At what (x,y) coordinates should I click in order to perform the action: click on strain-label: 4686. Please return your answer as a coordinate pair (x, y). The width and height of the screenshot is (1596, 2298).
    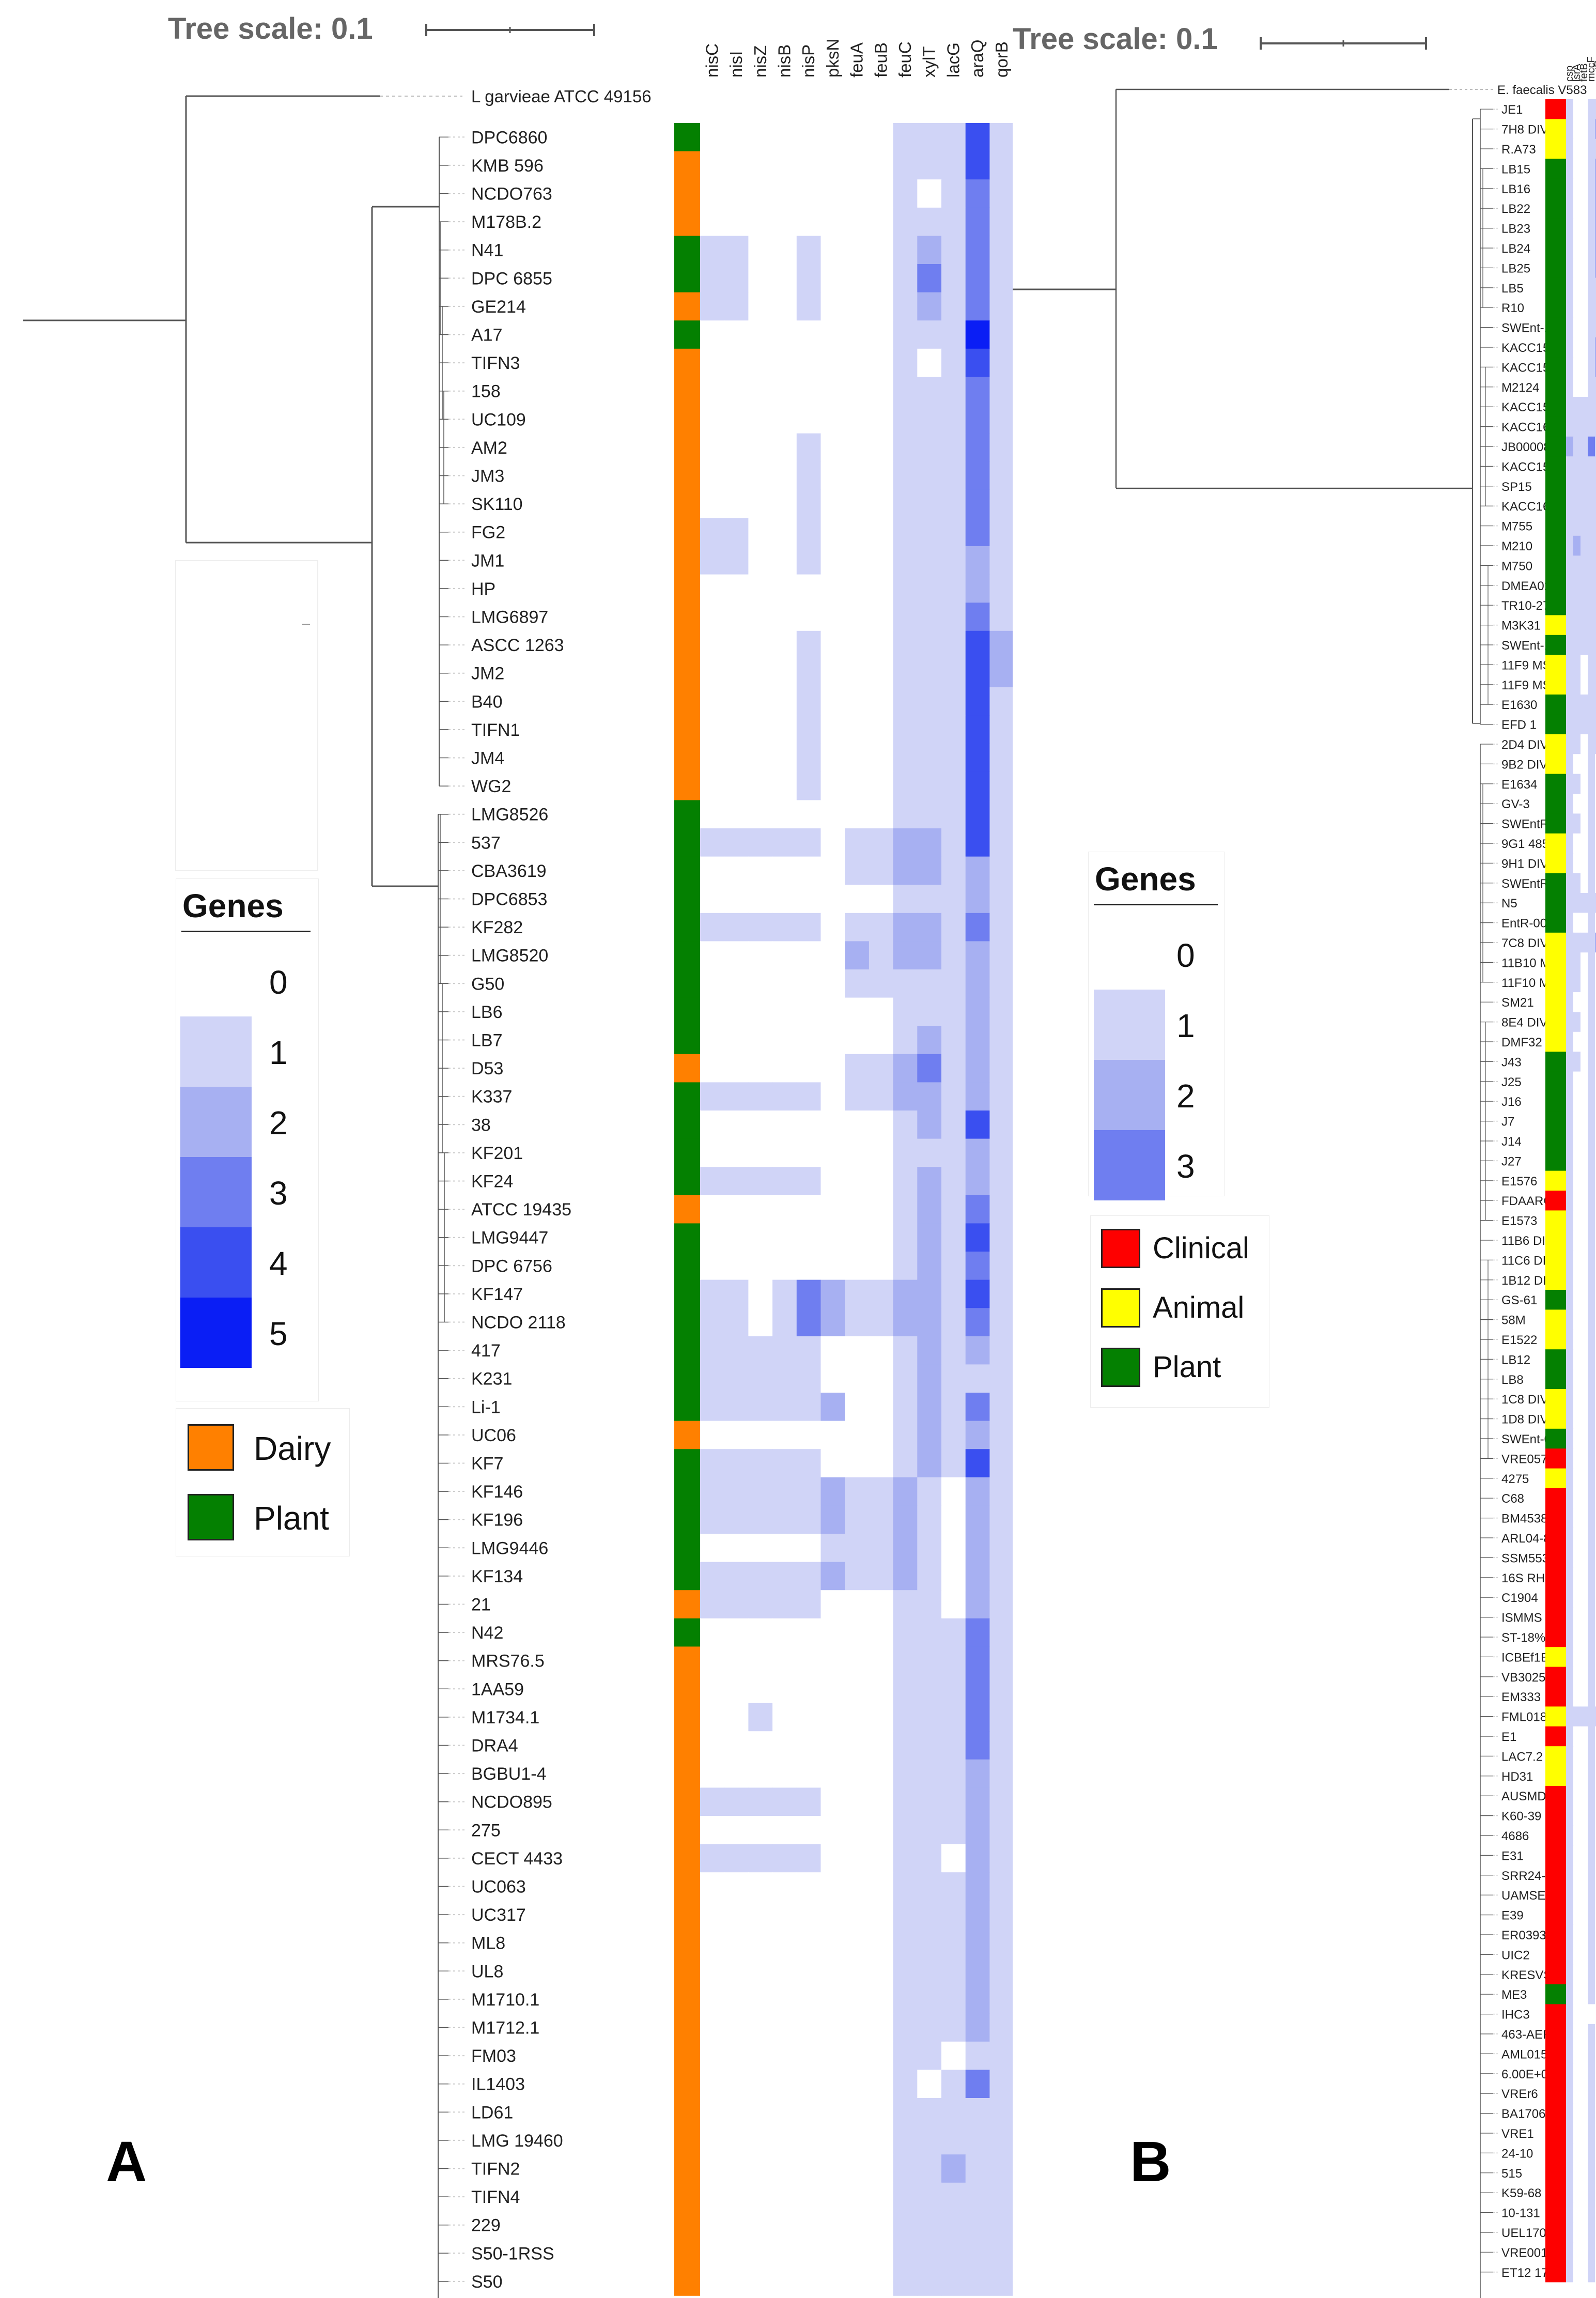
    Looking at the image, I should click on (1515, 1836).